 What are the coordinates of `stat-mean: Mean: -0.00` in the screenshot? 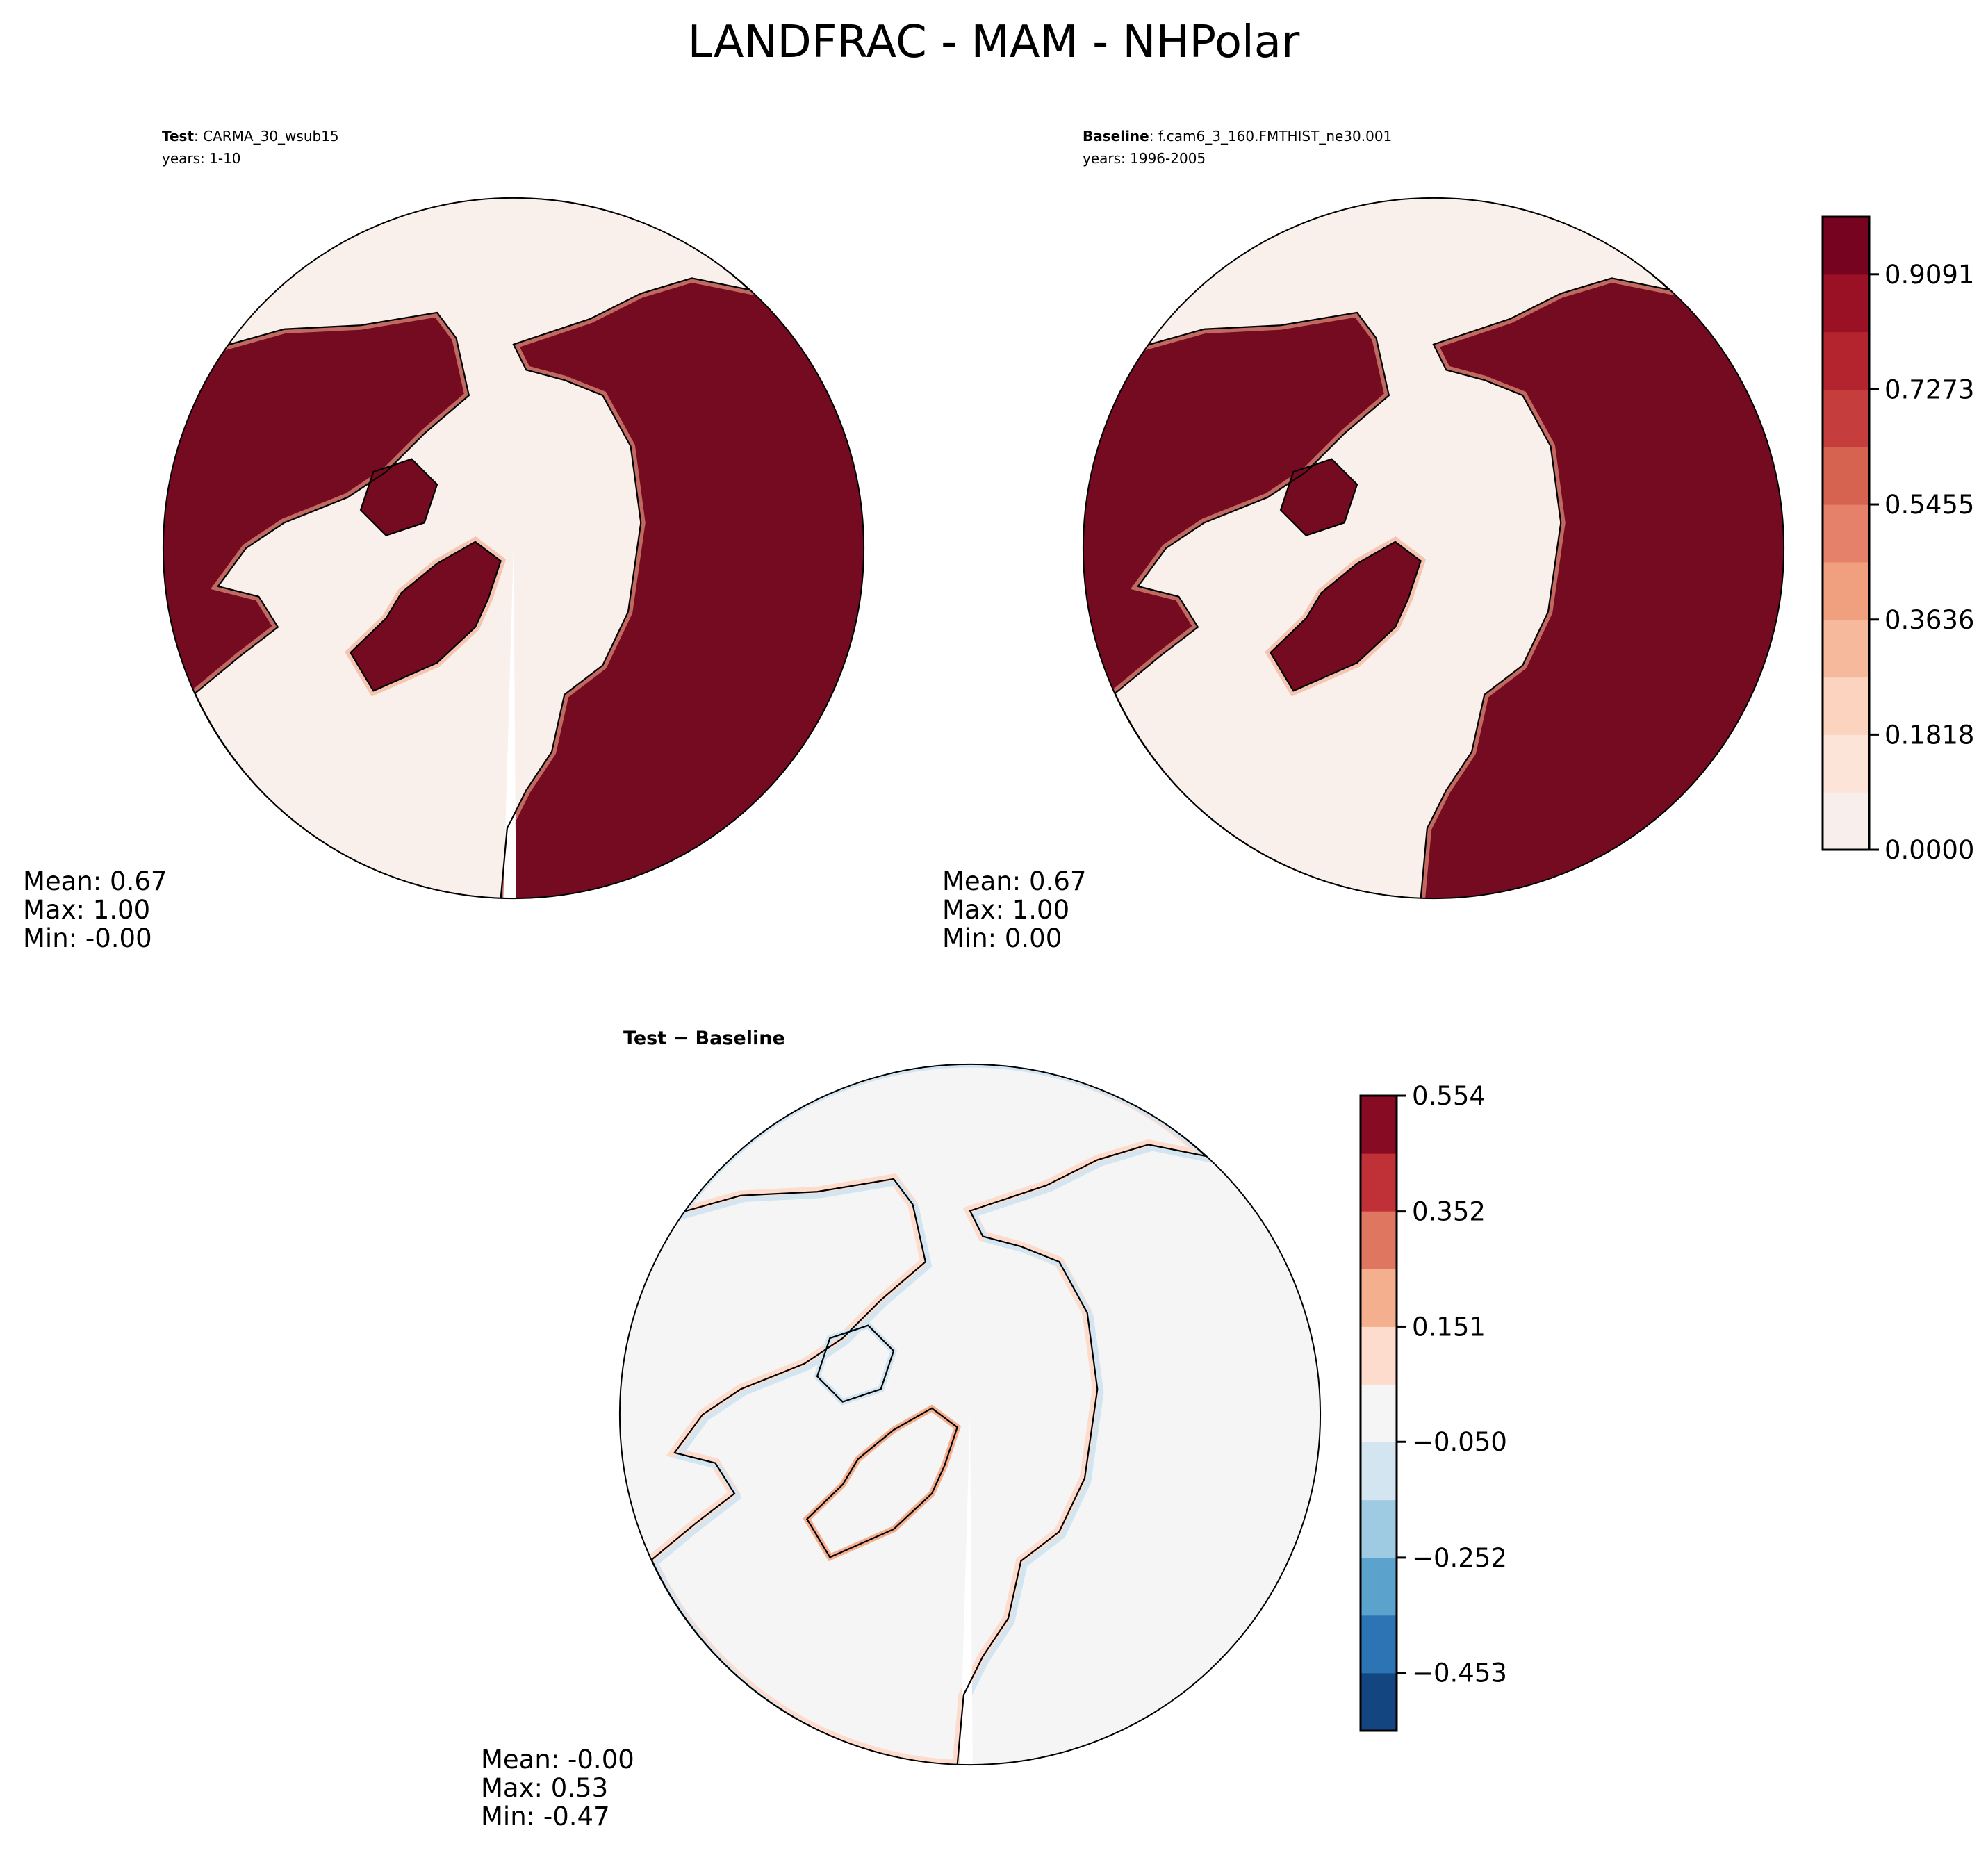 It's located at (557, 1759).